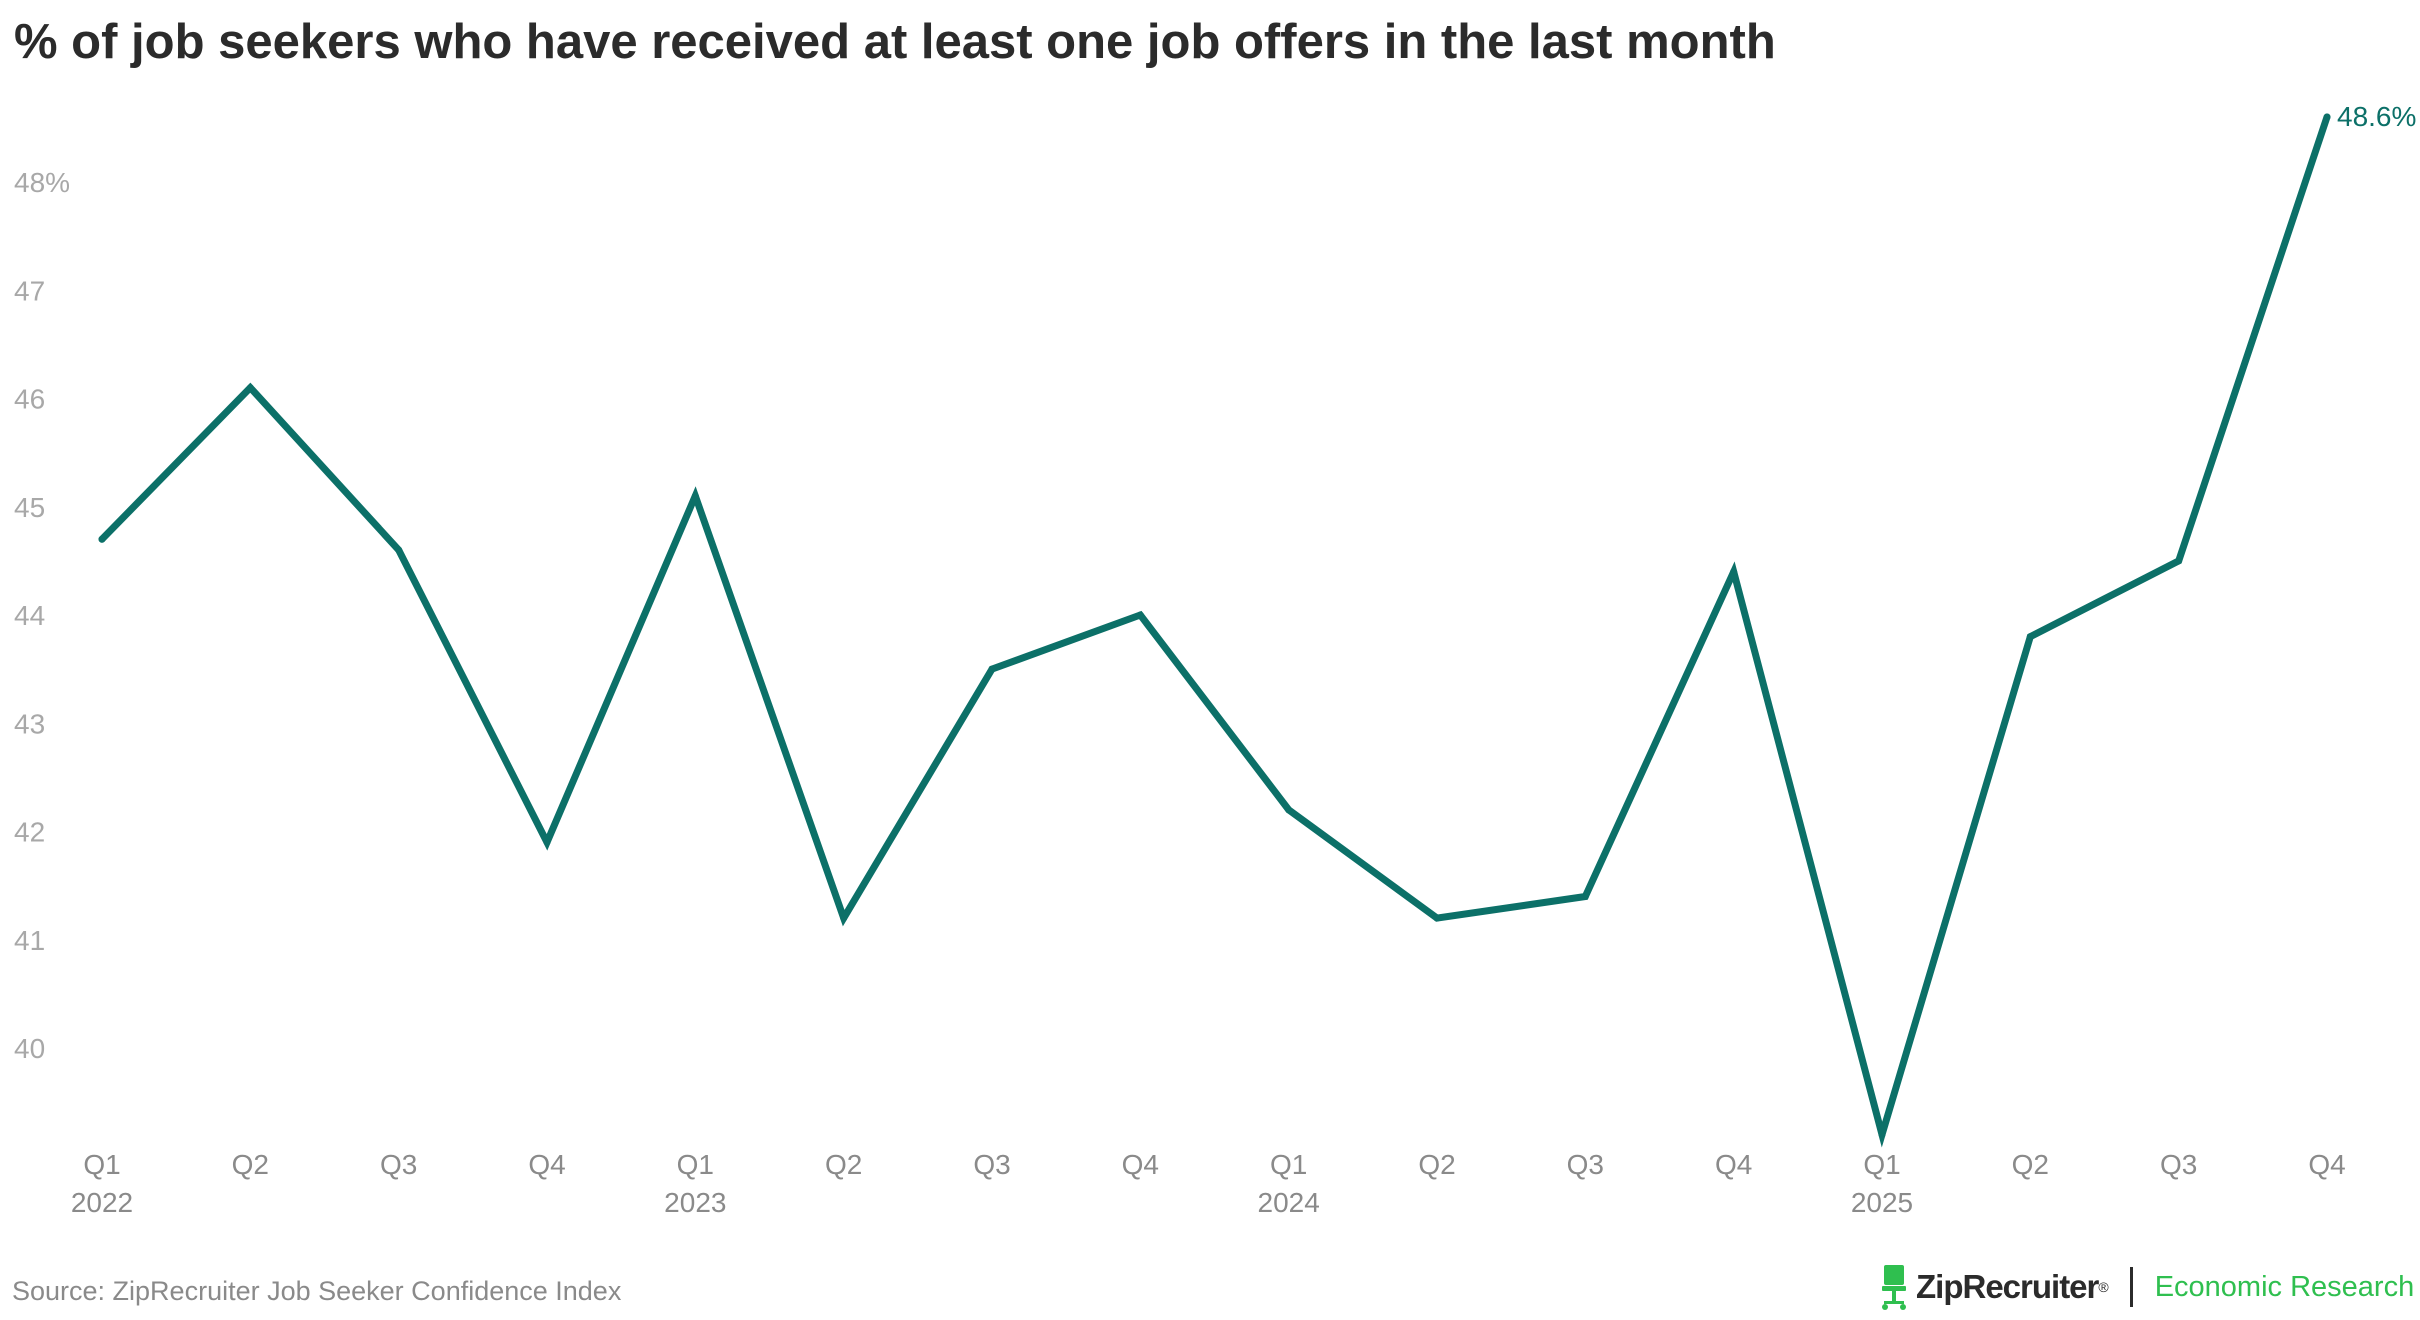  I want to click on x-year-label: 2023, so click(695, 1202).